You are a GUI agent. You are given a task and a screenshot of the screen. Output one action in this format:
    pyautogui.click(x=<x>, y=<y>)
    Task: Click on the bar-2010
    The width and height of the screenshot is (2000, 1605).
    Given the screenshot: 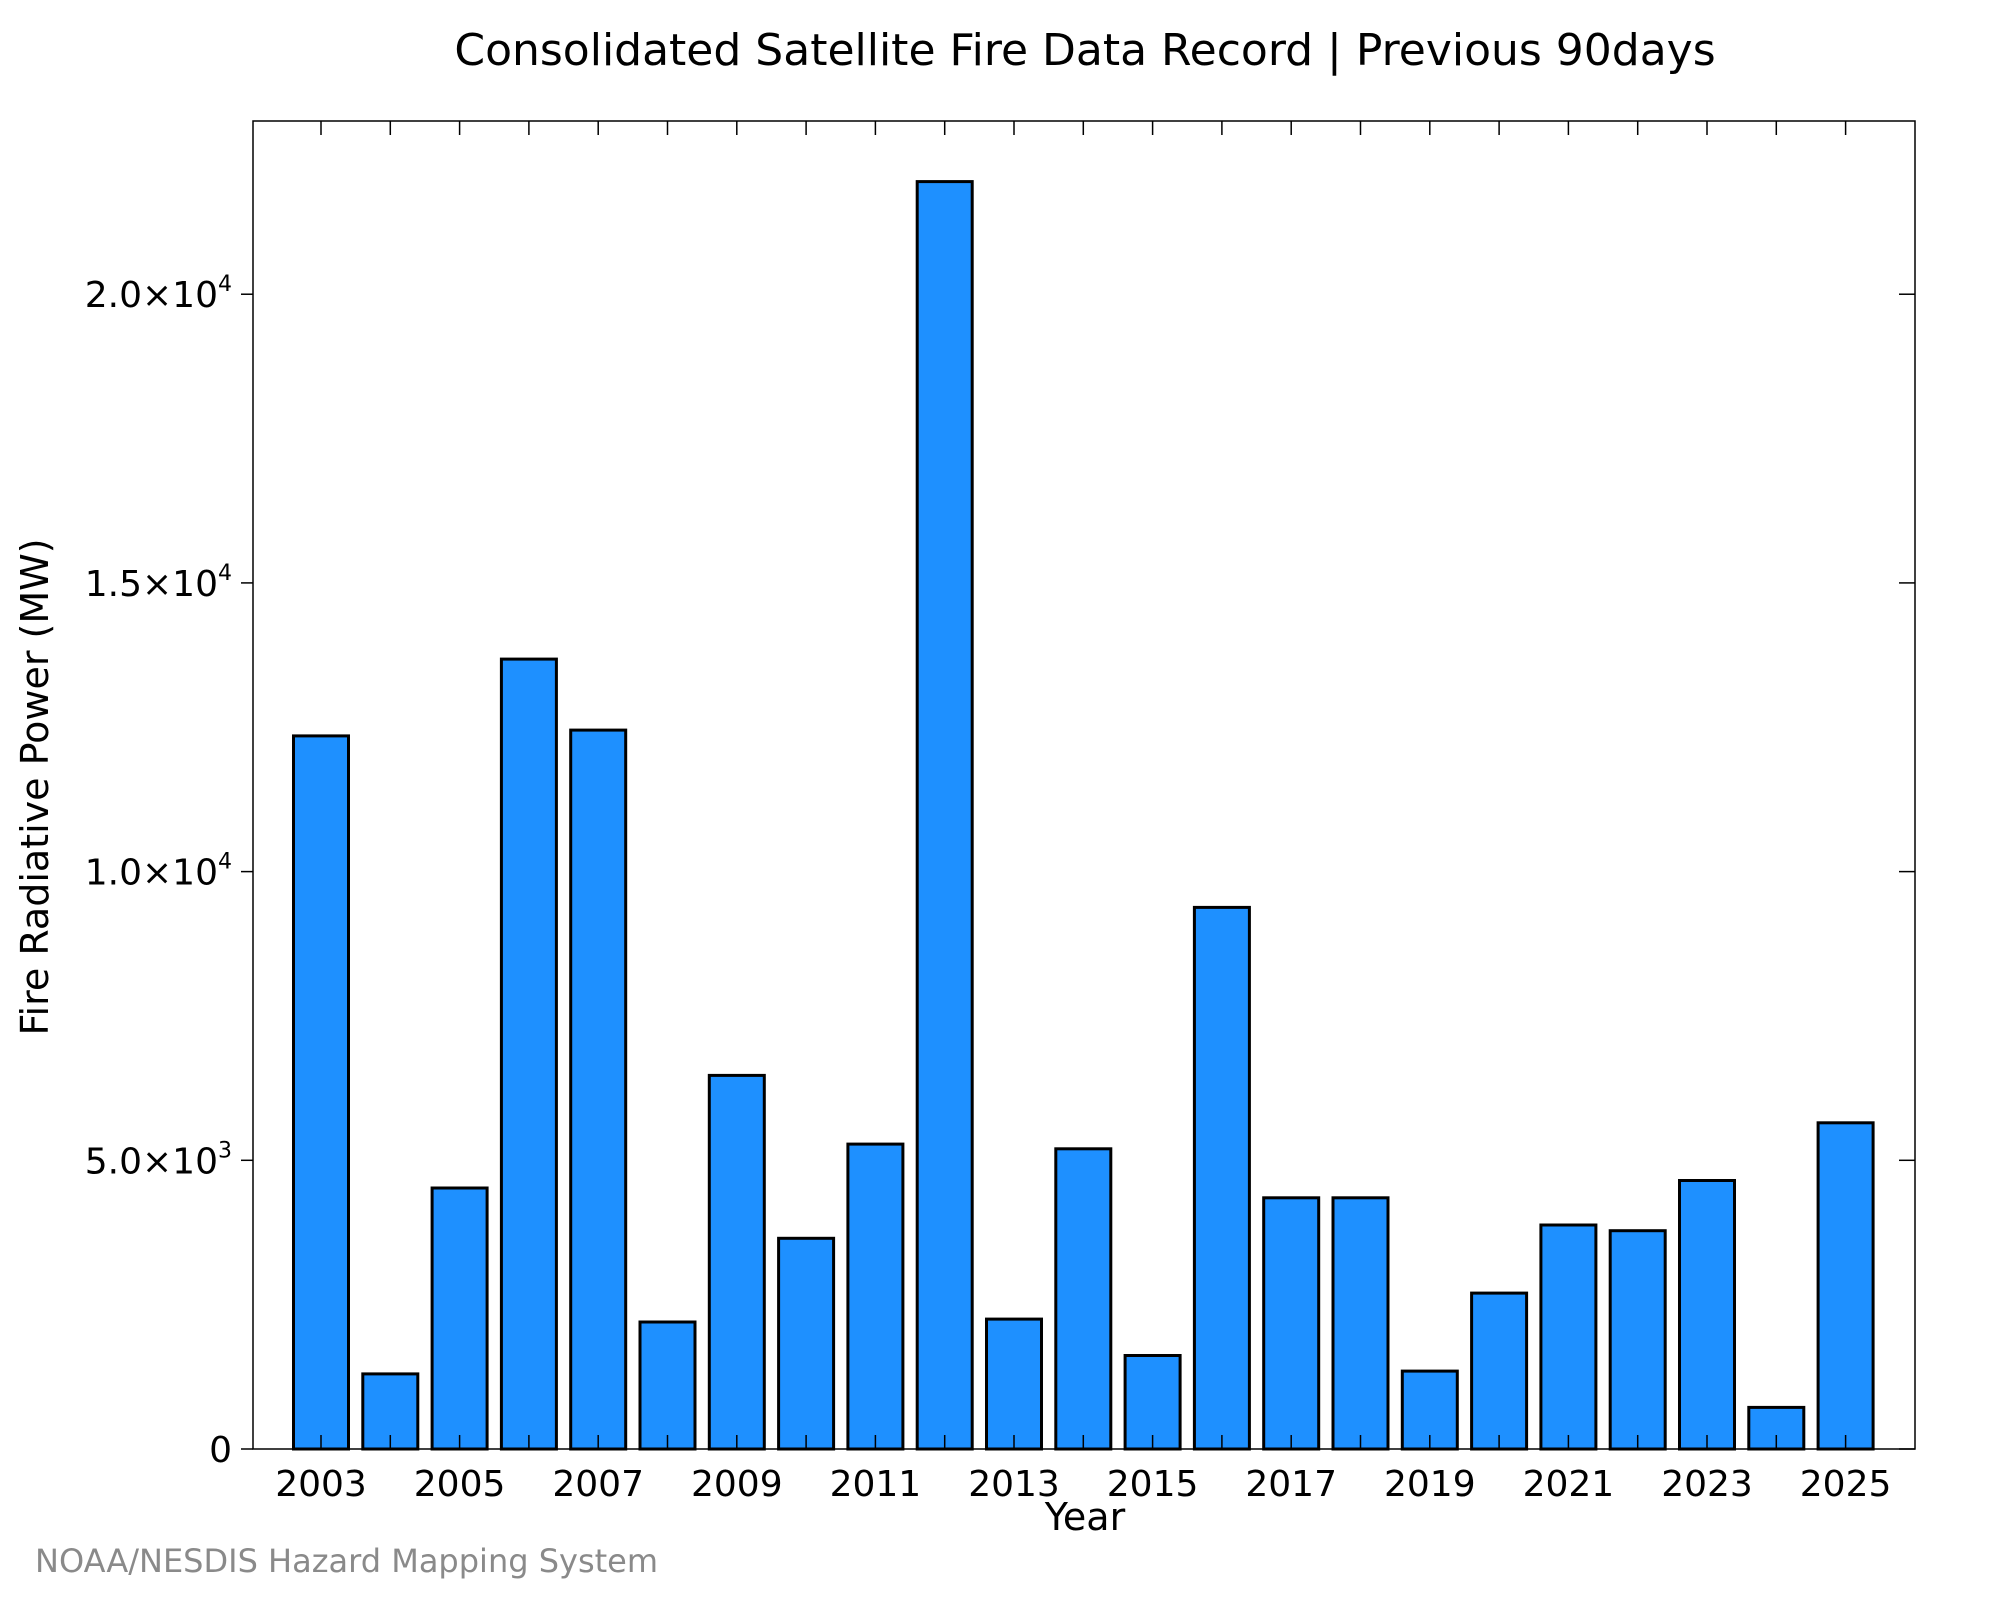 What is the action you would take?
    pyautogui.click(x=806, y=1343)
    